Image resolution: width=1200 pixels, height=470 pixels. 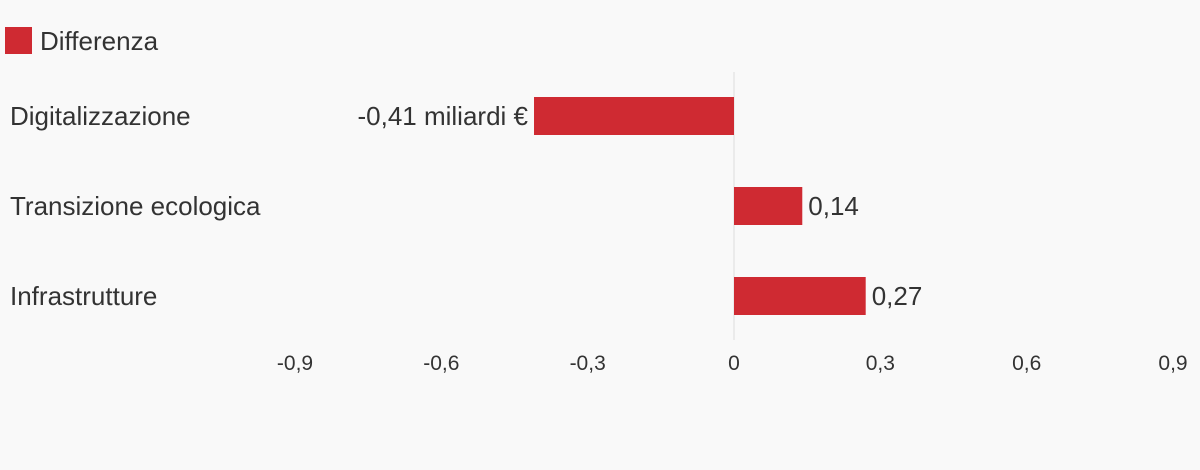 I want to click on legend: Differenza, so click(x=82, y=41).